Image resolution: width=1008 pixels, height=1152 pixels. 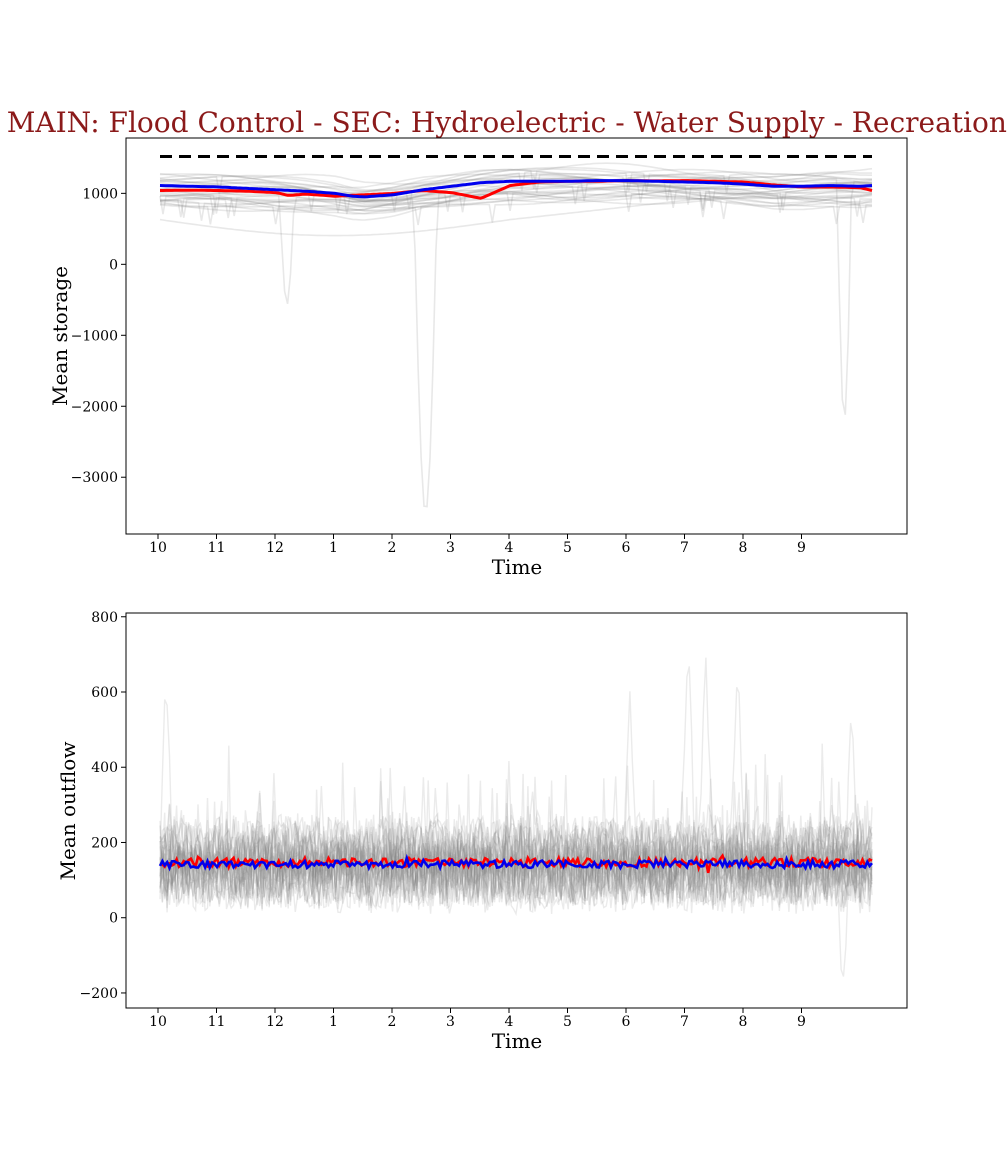 I want to click on outflow-x-tick-label: 6, so click(x=626, y=1022).